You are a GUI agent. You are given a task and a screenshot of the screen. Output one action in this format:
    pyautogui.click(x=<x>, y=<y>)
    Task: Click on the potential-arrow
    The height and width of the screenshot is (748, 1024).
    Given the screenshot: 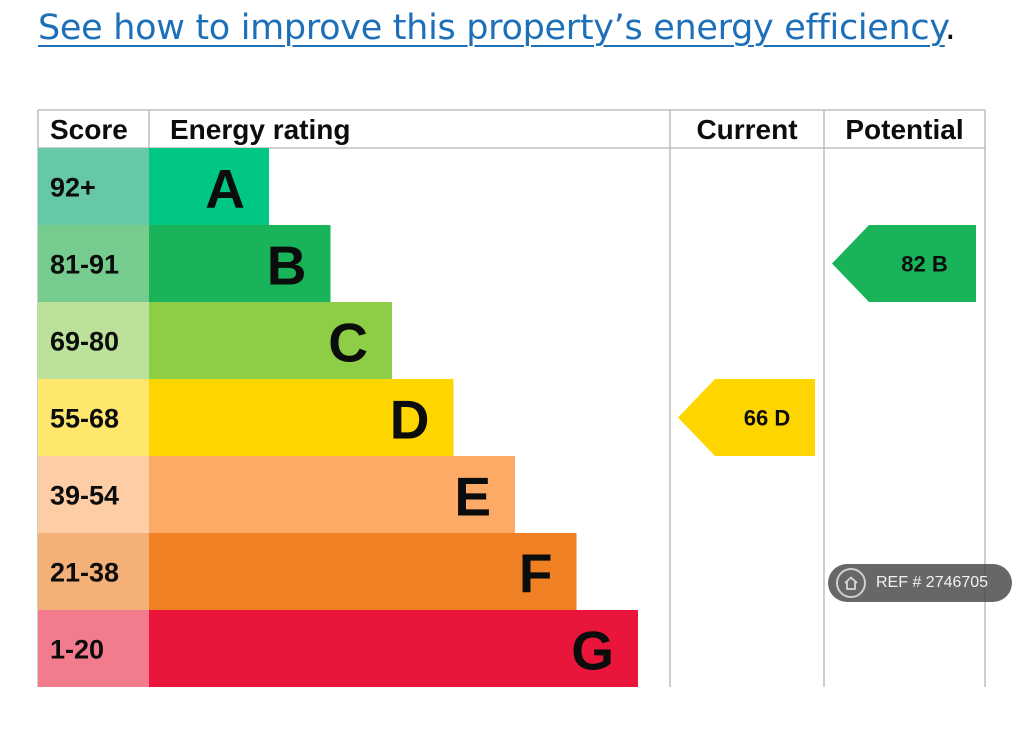 What is the action you would take?
    pyautogui.click(x=904, y=263)
    